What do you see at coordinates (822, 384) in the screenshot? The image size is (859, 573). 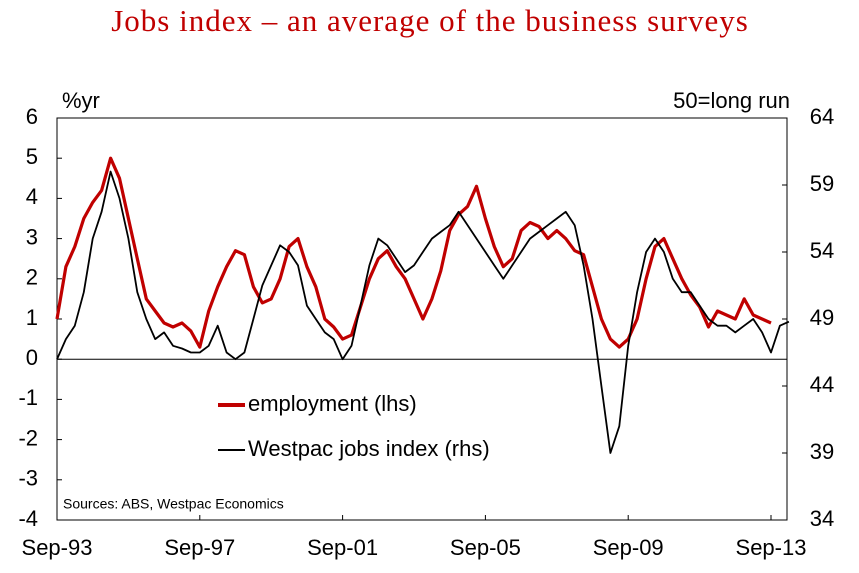 I see `y2-tick-label: 44` at bounding box center [822, 384].